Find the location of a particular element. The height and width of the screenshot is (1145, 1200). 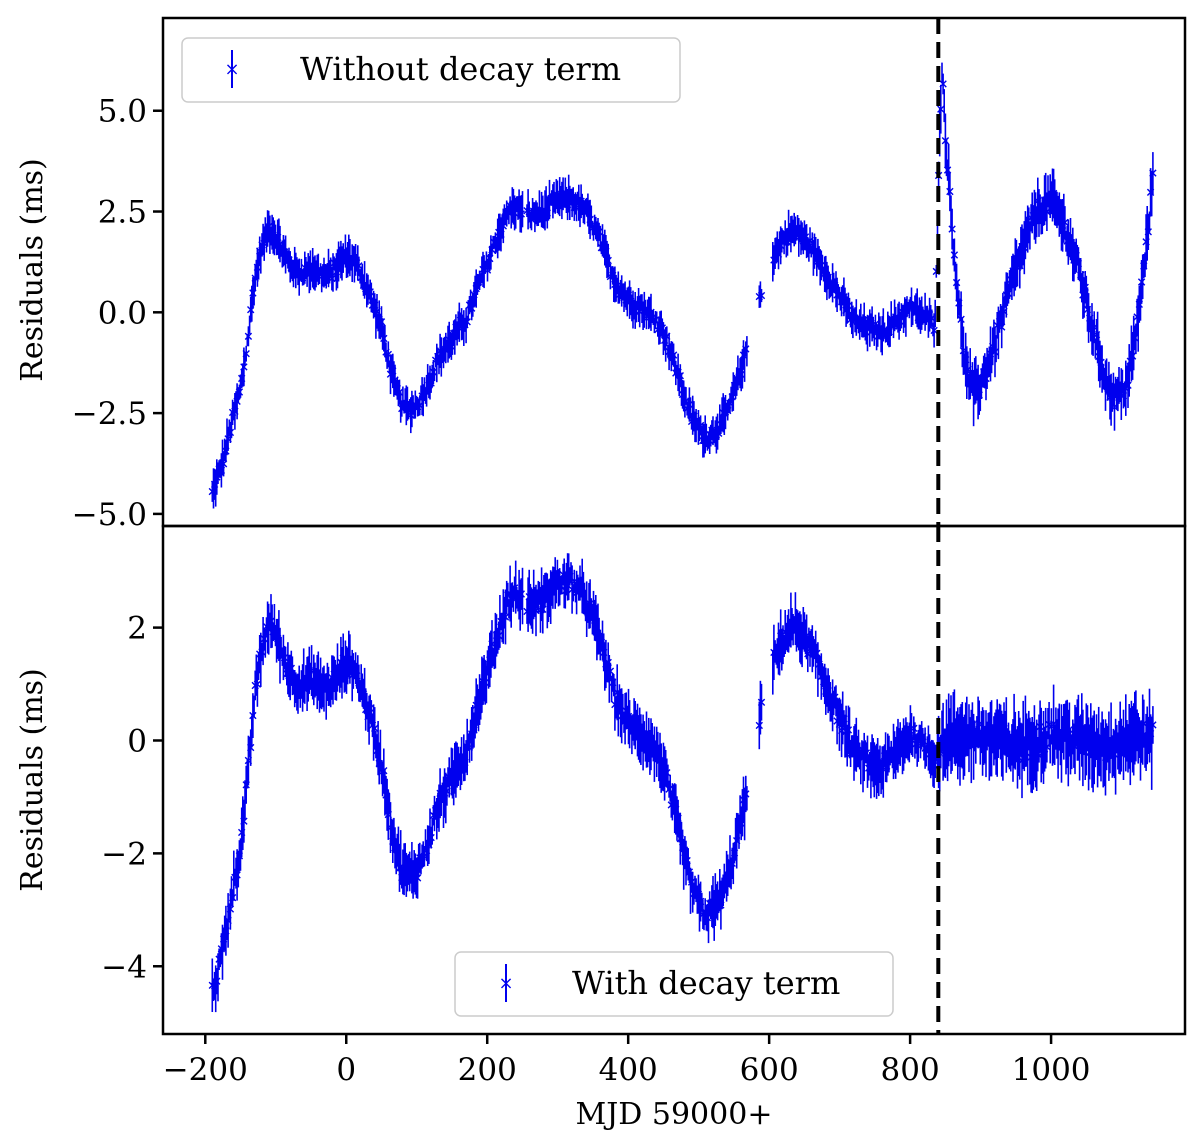

top-ytick-label: −5.0 is located at coordinates (109, 515).